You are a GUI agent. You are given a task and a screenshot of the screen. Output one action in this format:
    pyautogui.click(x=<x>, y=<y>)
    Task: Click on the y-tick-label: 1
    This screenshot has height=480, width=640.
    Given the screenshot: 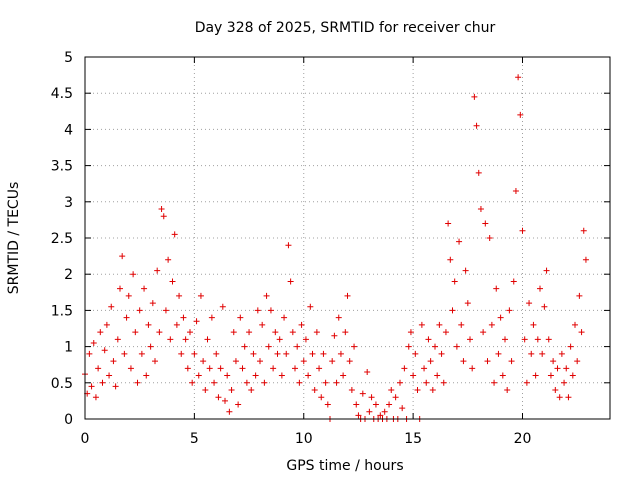 What is the action you would take?
    pyautogui.click(x=68, y=348)
    